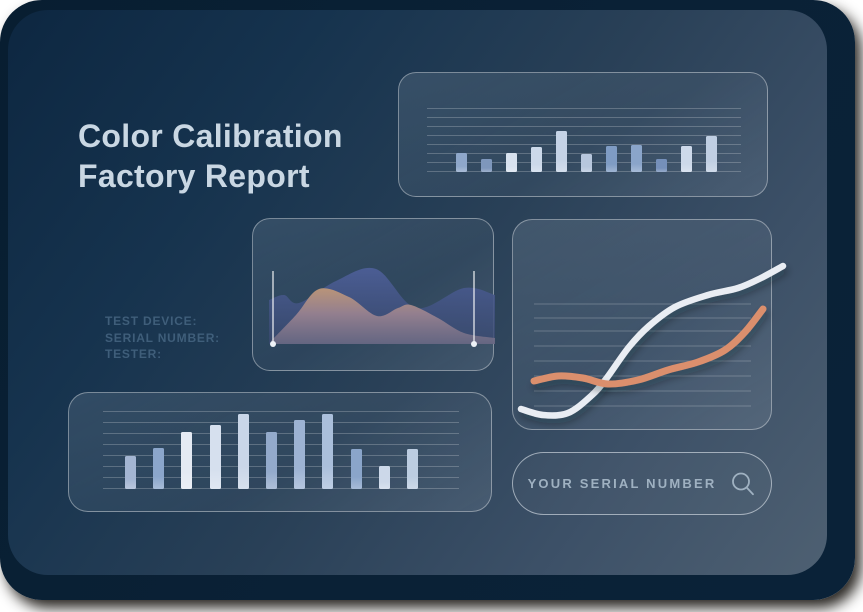 The image size is (863, 612). I want to click on dual-line-chart, so click(652, 340).